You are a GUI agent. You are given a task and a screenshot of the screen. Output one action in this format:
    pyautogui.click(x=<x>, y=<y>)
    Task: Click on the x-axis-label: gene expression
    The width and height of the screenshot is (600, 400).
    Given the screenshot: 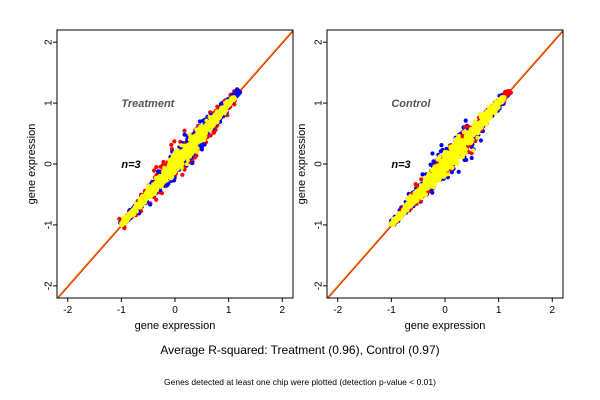 What is the action you would take?
    pyautogui.click(x=175, y=326)
    